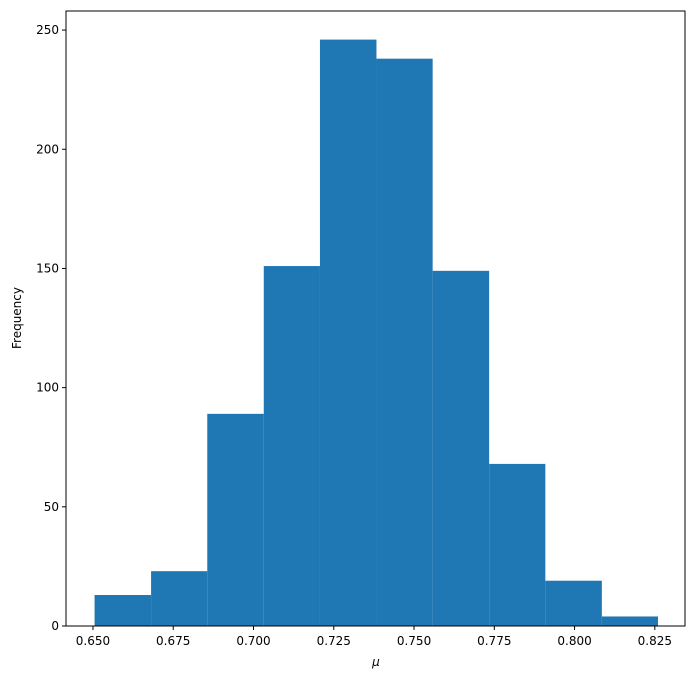 This screenshot has width=695, height=684. I want to click on x-tick-label: 0.675, so click(173, 641).